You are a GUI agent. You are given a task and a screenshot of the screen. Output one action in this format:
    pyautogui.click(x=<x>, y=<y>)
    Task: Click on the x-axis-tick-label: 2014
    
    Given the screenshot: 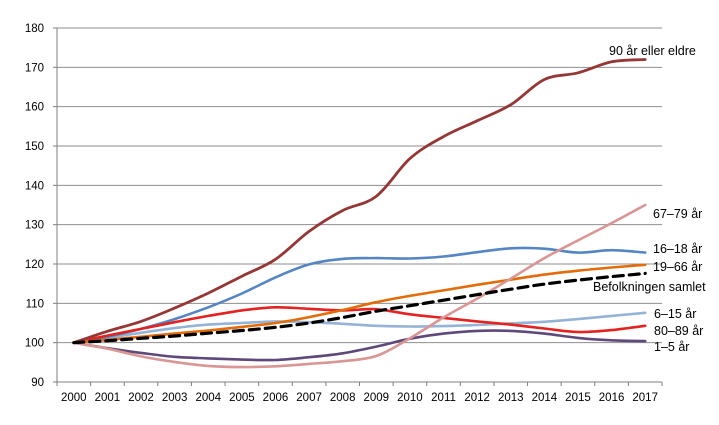 What is the action you would take?
    pyautogui.click(x=545, y=398)
    